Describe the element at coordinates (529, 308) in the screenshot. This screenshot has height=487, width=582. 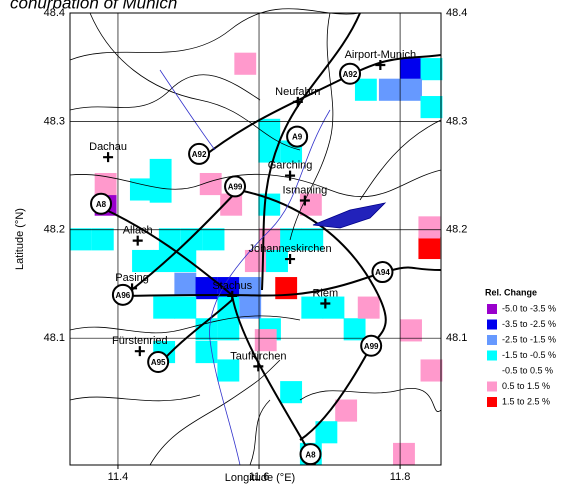
I see `legend-label: -5.0 to -3.5 %` at that location.